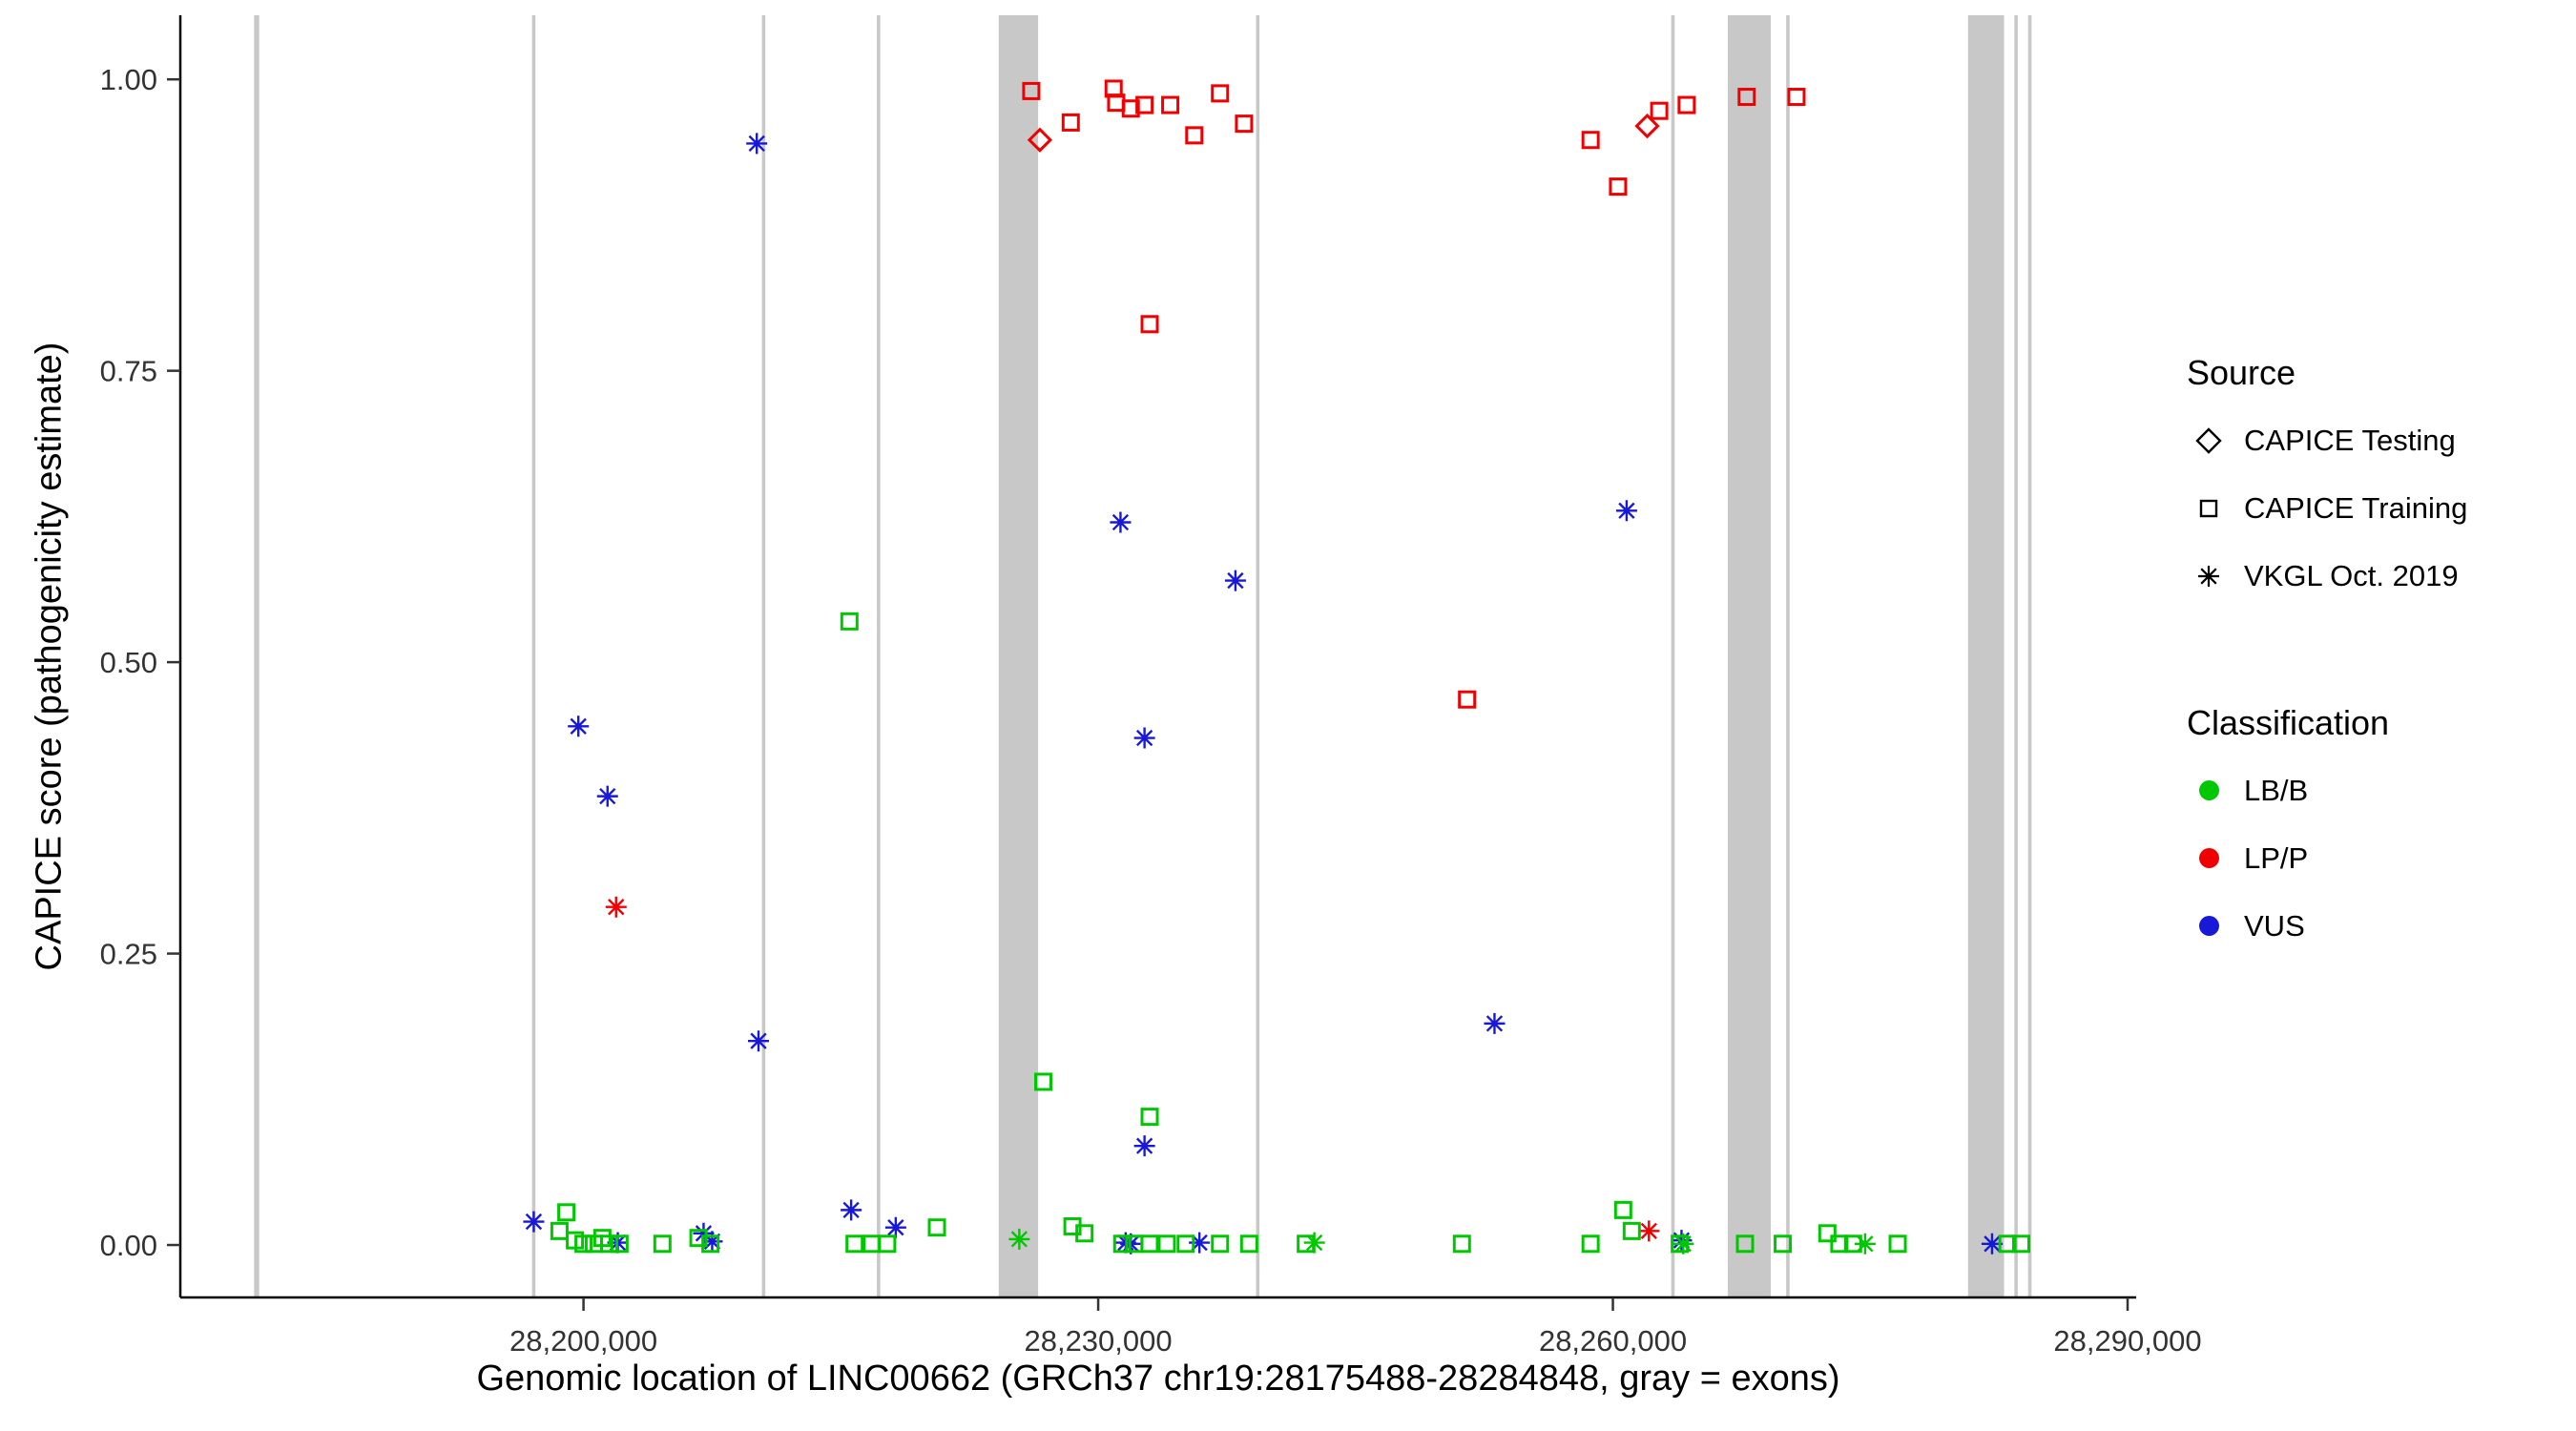  I want to click on y-axis-title: CAPICE score (pathogenicity estimate), so click(49, 656).